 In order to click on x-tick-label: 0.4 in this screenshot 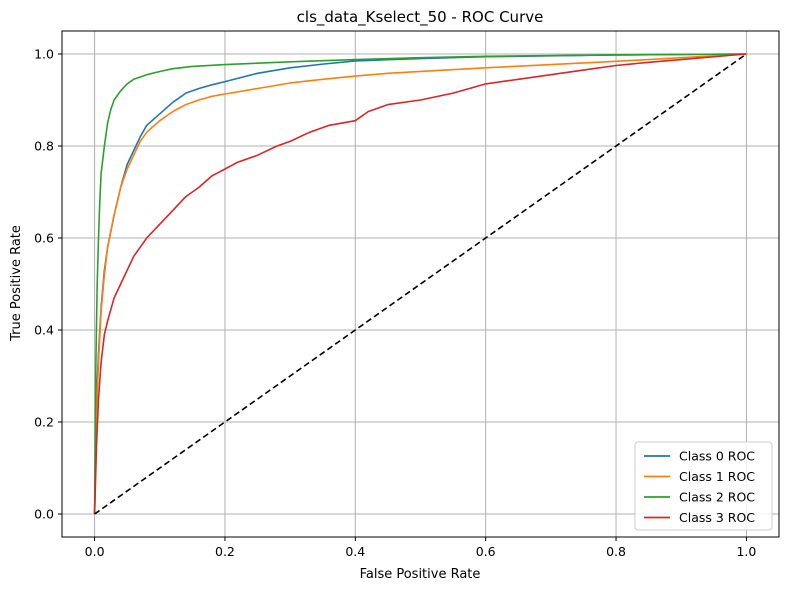, I will do `click(355, 551)`.